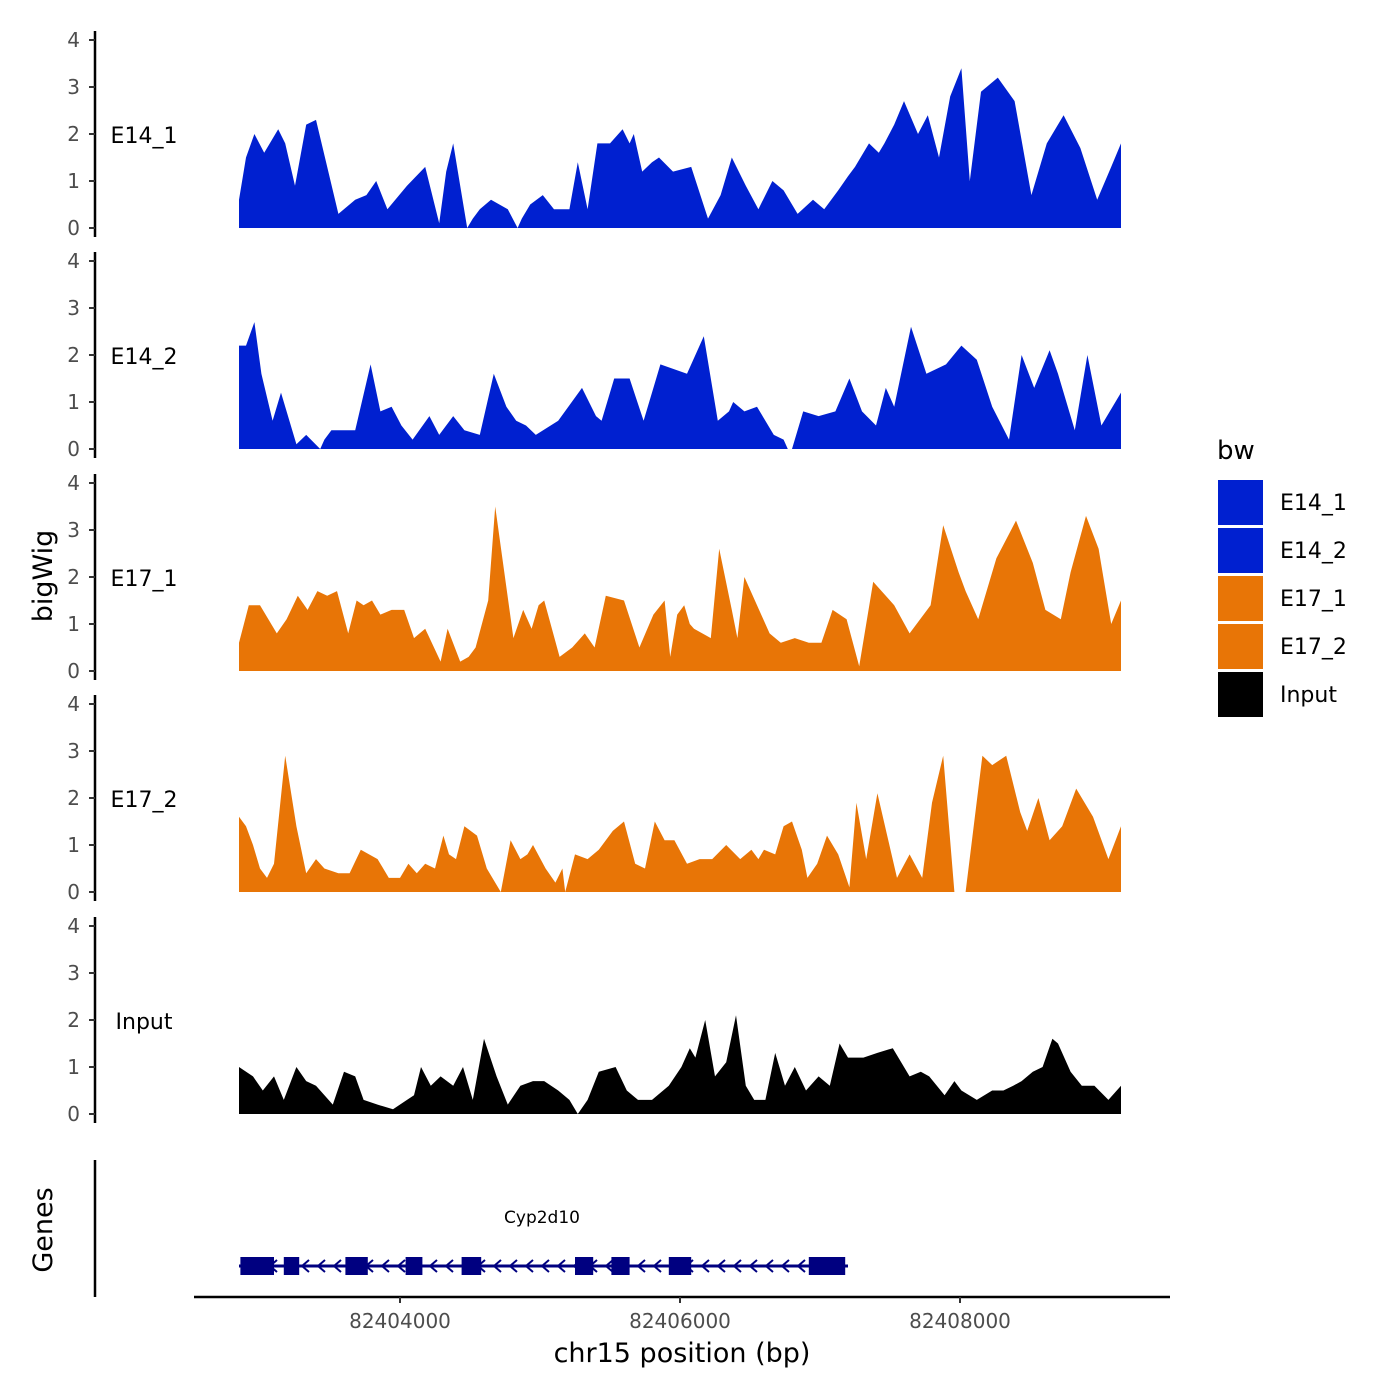 This screenshot has height=1400, width=1400. What do you see at coordinates (1236, 451) in the screenshot?
I see `legend-title: bw` at bounding box center [1236, 451].